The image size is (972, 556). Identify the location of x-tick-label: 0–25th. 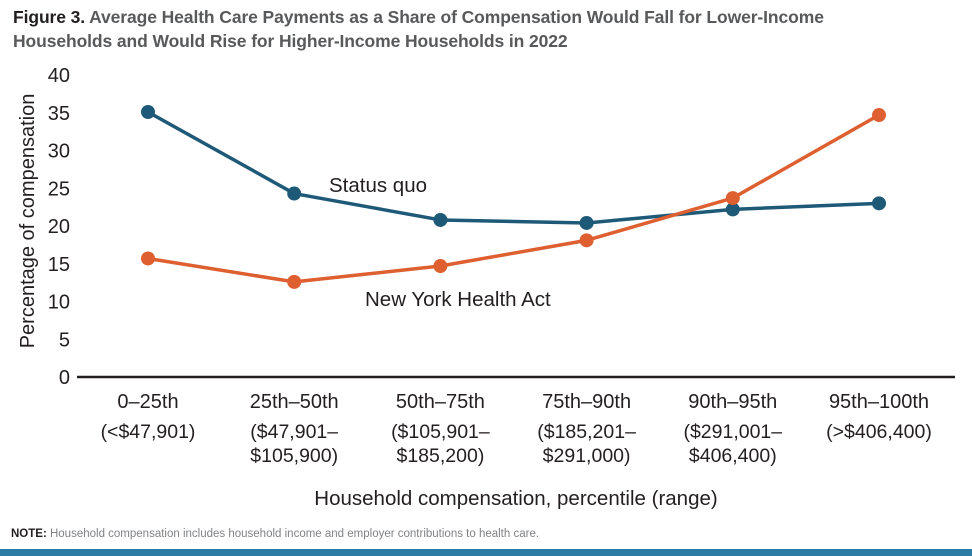
(147, 402).